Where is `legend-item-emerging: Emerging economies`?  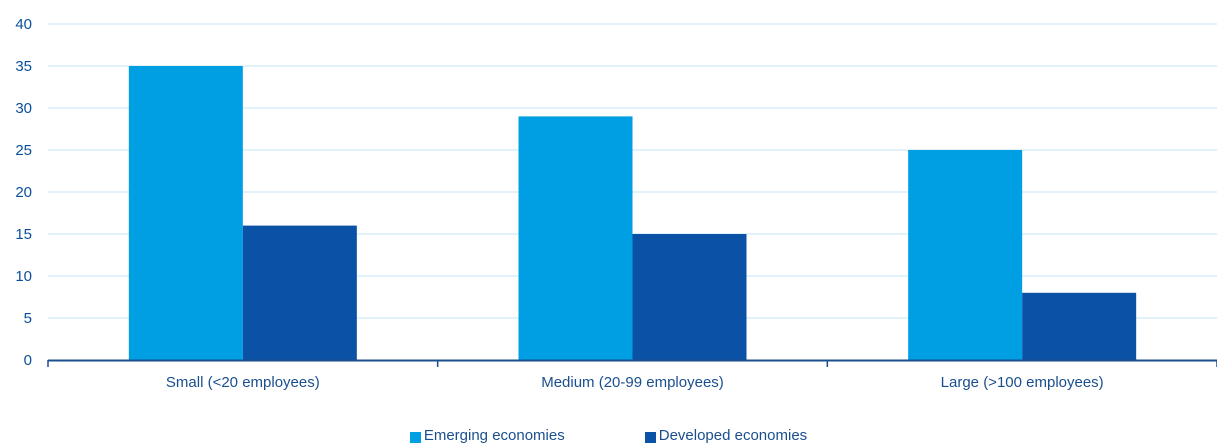
legend-item-emerging: Emerging economies is located at coordinates (487, 437).